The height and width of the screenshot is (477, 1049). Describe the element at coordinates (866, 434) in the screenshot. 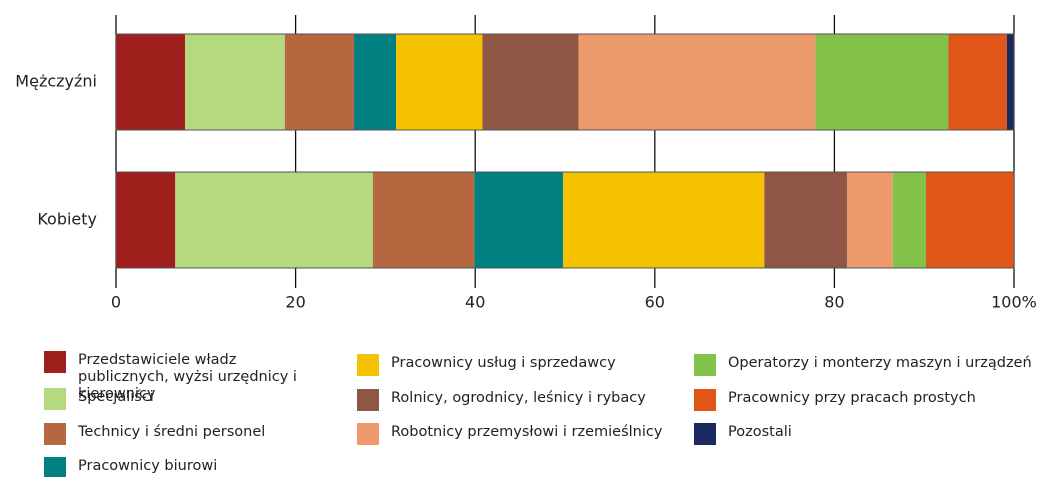

I see `legend-item: Pozostali` at that location.